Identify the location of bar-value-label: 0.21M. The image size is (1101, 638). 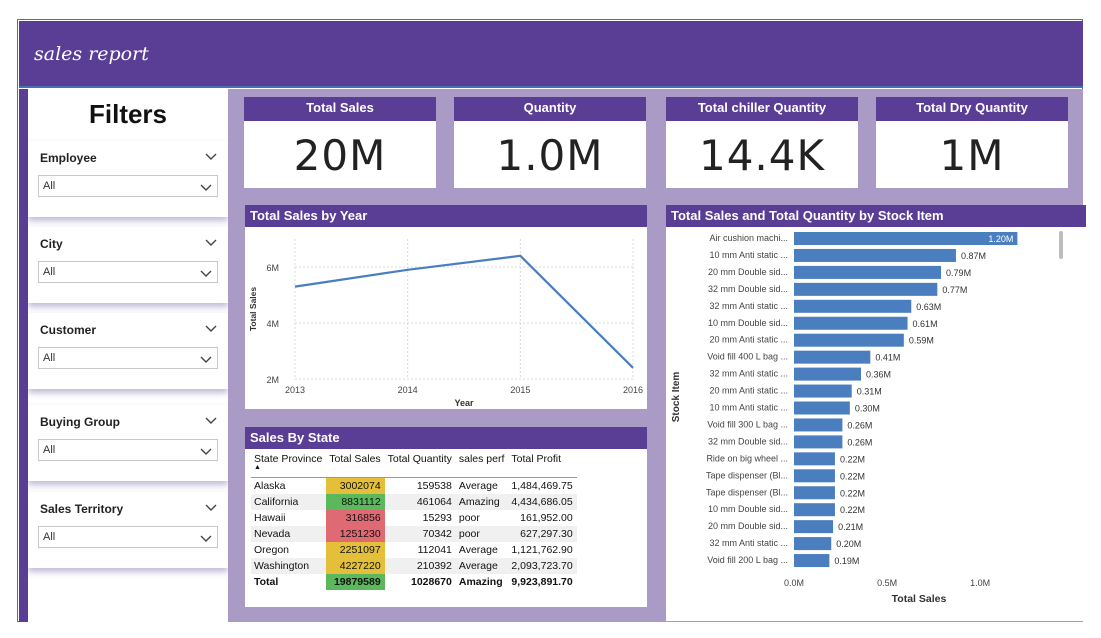
(850, 527).